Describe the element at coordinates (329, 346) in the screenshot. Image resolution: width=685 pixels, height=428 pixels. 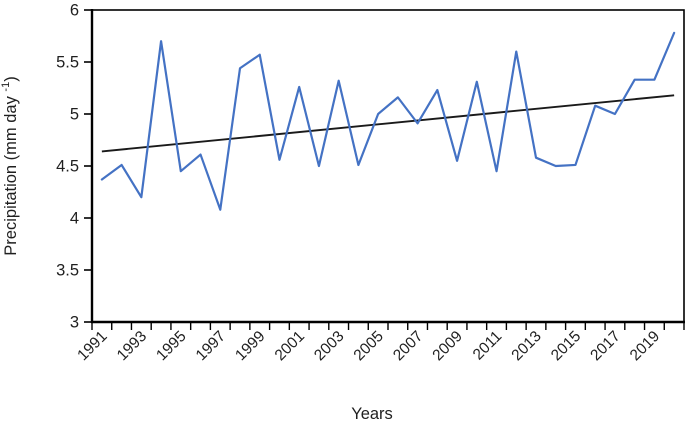
I see `x-tick-label: 2003` at that location.